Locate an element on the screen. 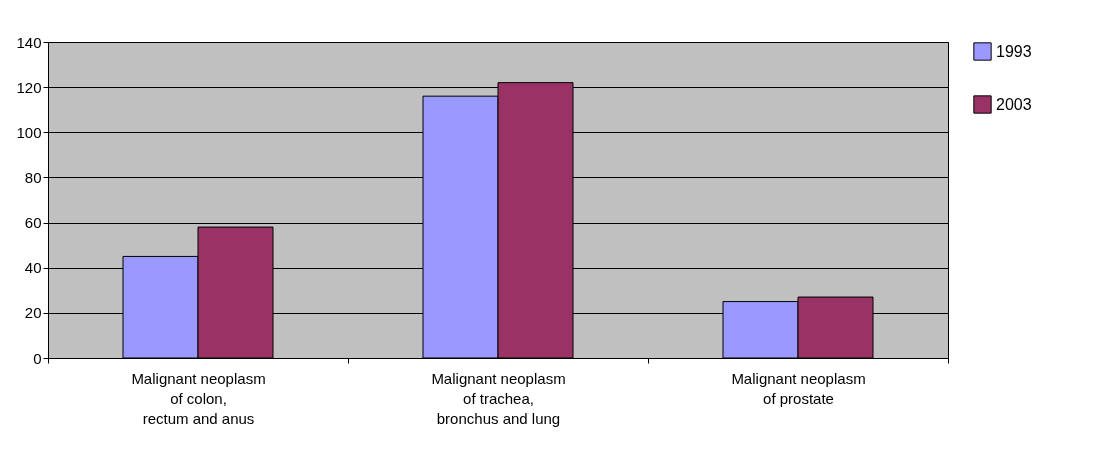 Image resolution: width=1093 pixels, height=456 pixels. y-tick-label: 80 is located at coordinates (33, 177).